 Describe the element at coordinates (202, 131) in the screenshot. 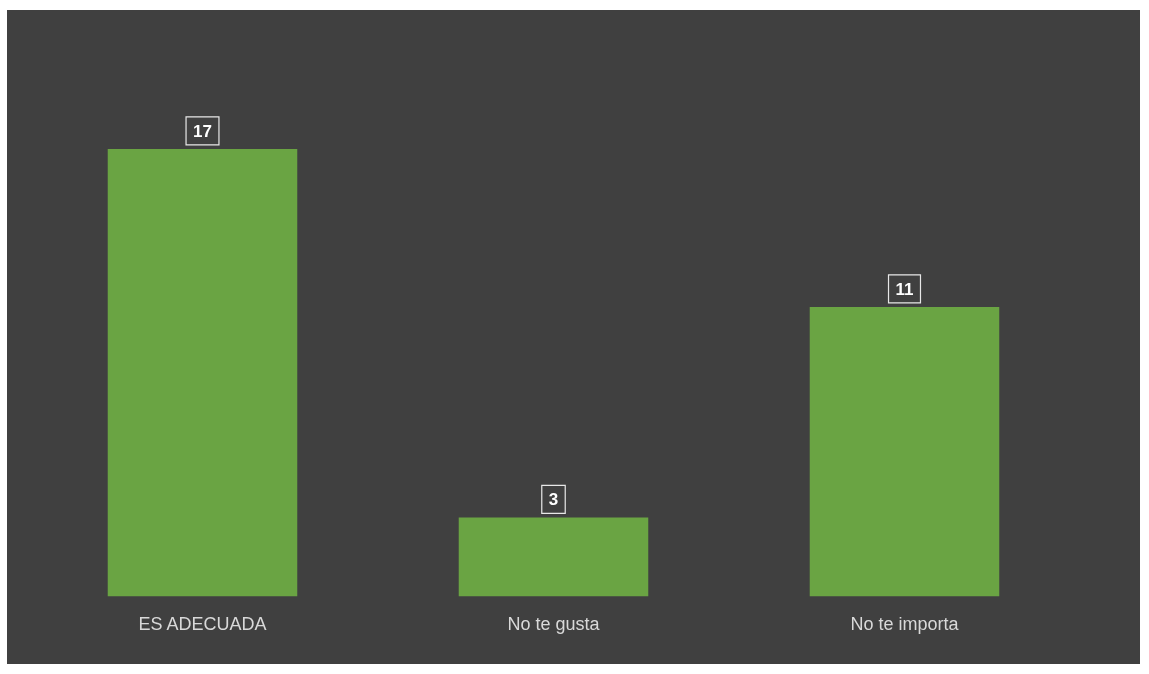

I see `data-label: 17` at that location.